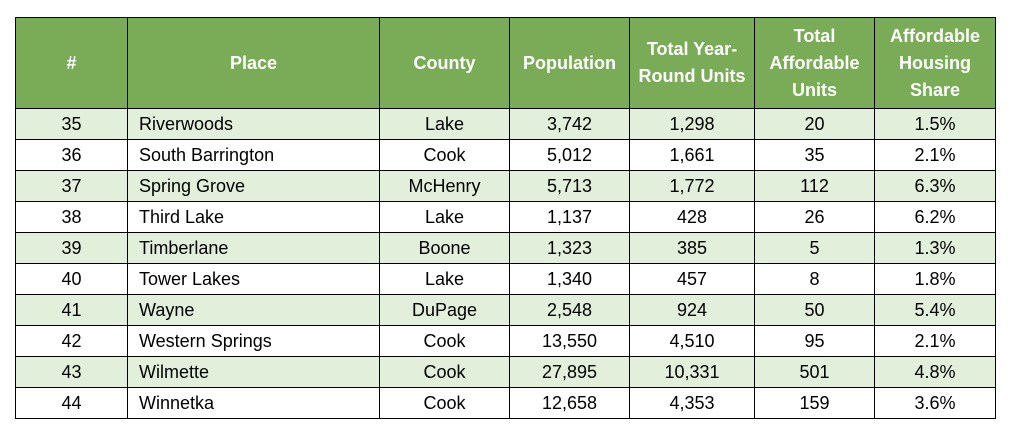 The width and height of the screenshot is (1017, 443). I want to click on cell-population: 13,550, so click(569, 341).